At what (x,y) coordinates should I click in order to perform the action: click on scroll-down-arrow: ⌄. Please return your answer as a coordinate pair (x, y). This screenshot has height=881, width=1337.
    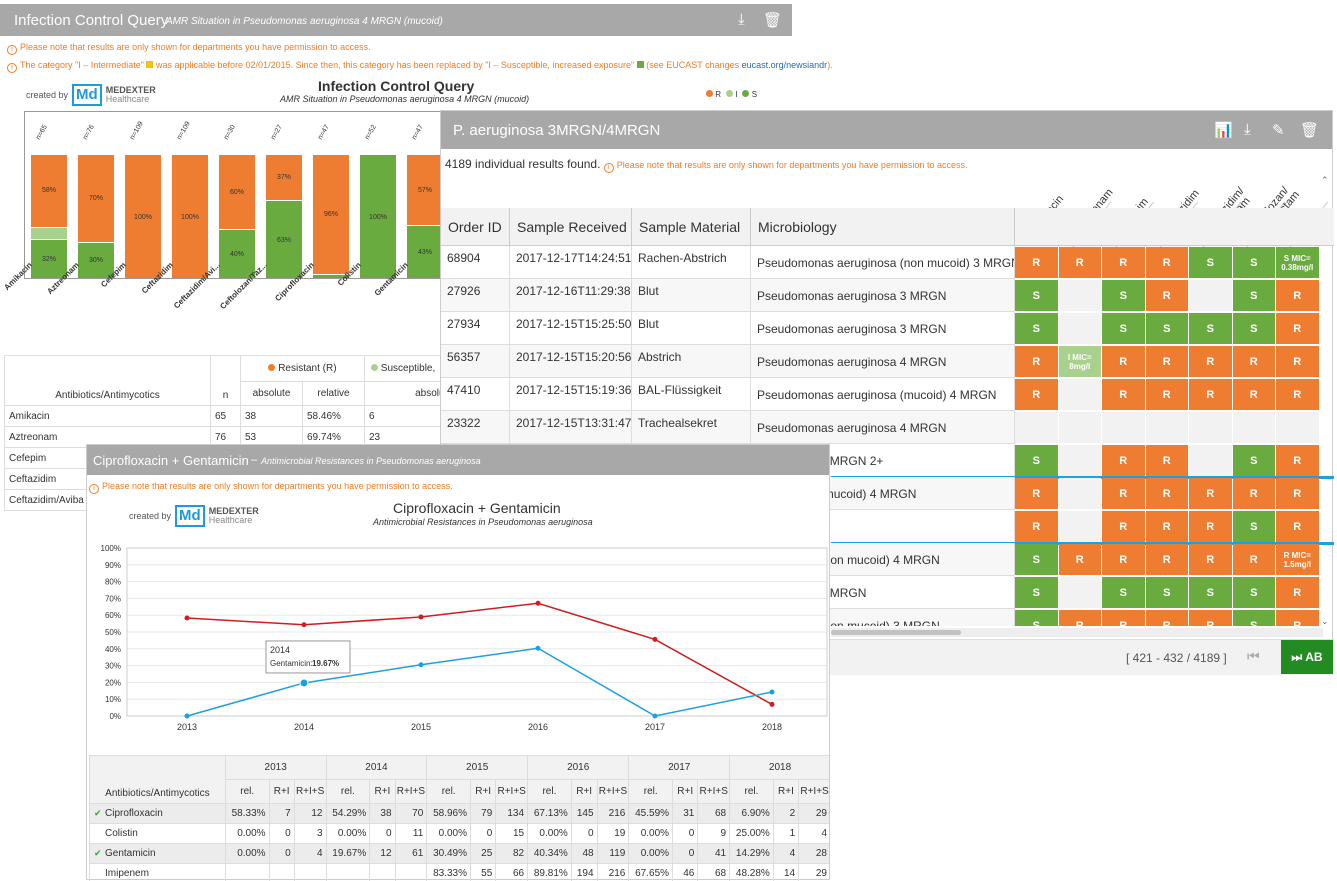
    Looking at the image, I should click on (1325, 621).